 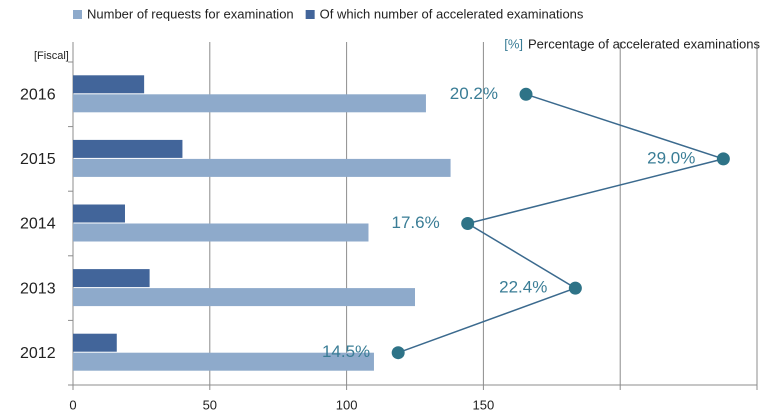 What do you see at coordinates (346, 351) in the screenshot?
I see `data-label: 14.5%` at bounding box center [346, 351].